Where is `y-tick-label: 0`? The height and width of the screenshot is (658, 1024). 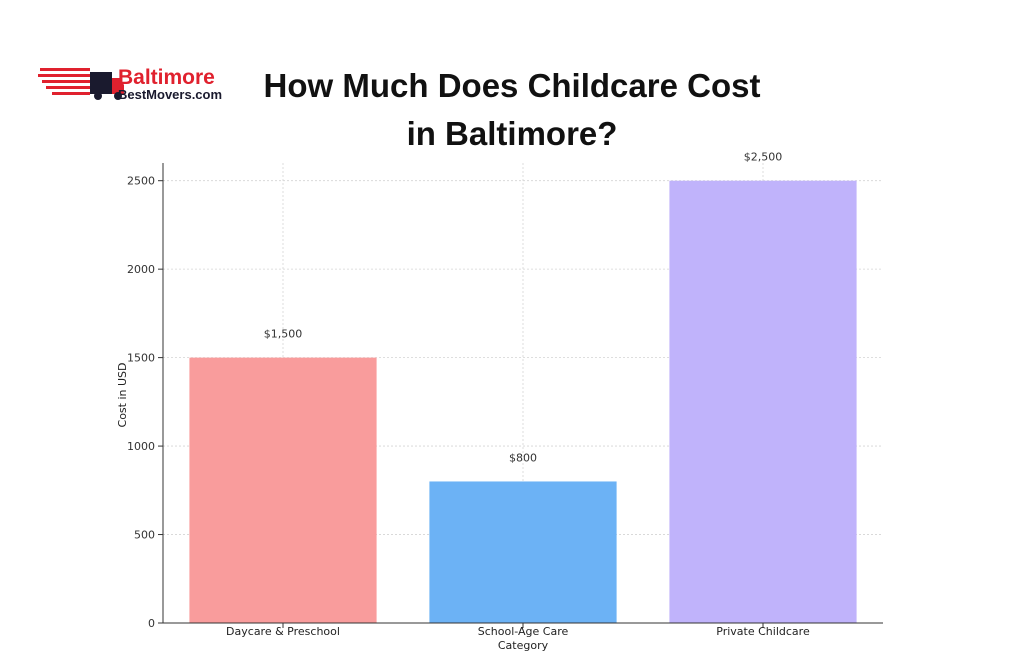 y-tick-label: 0 is located at coordinates (151, 623).